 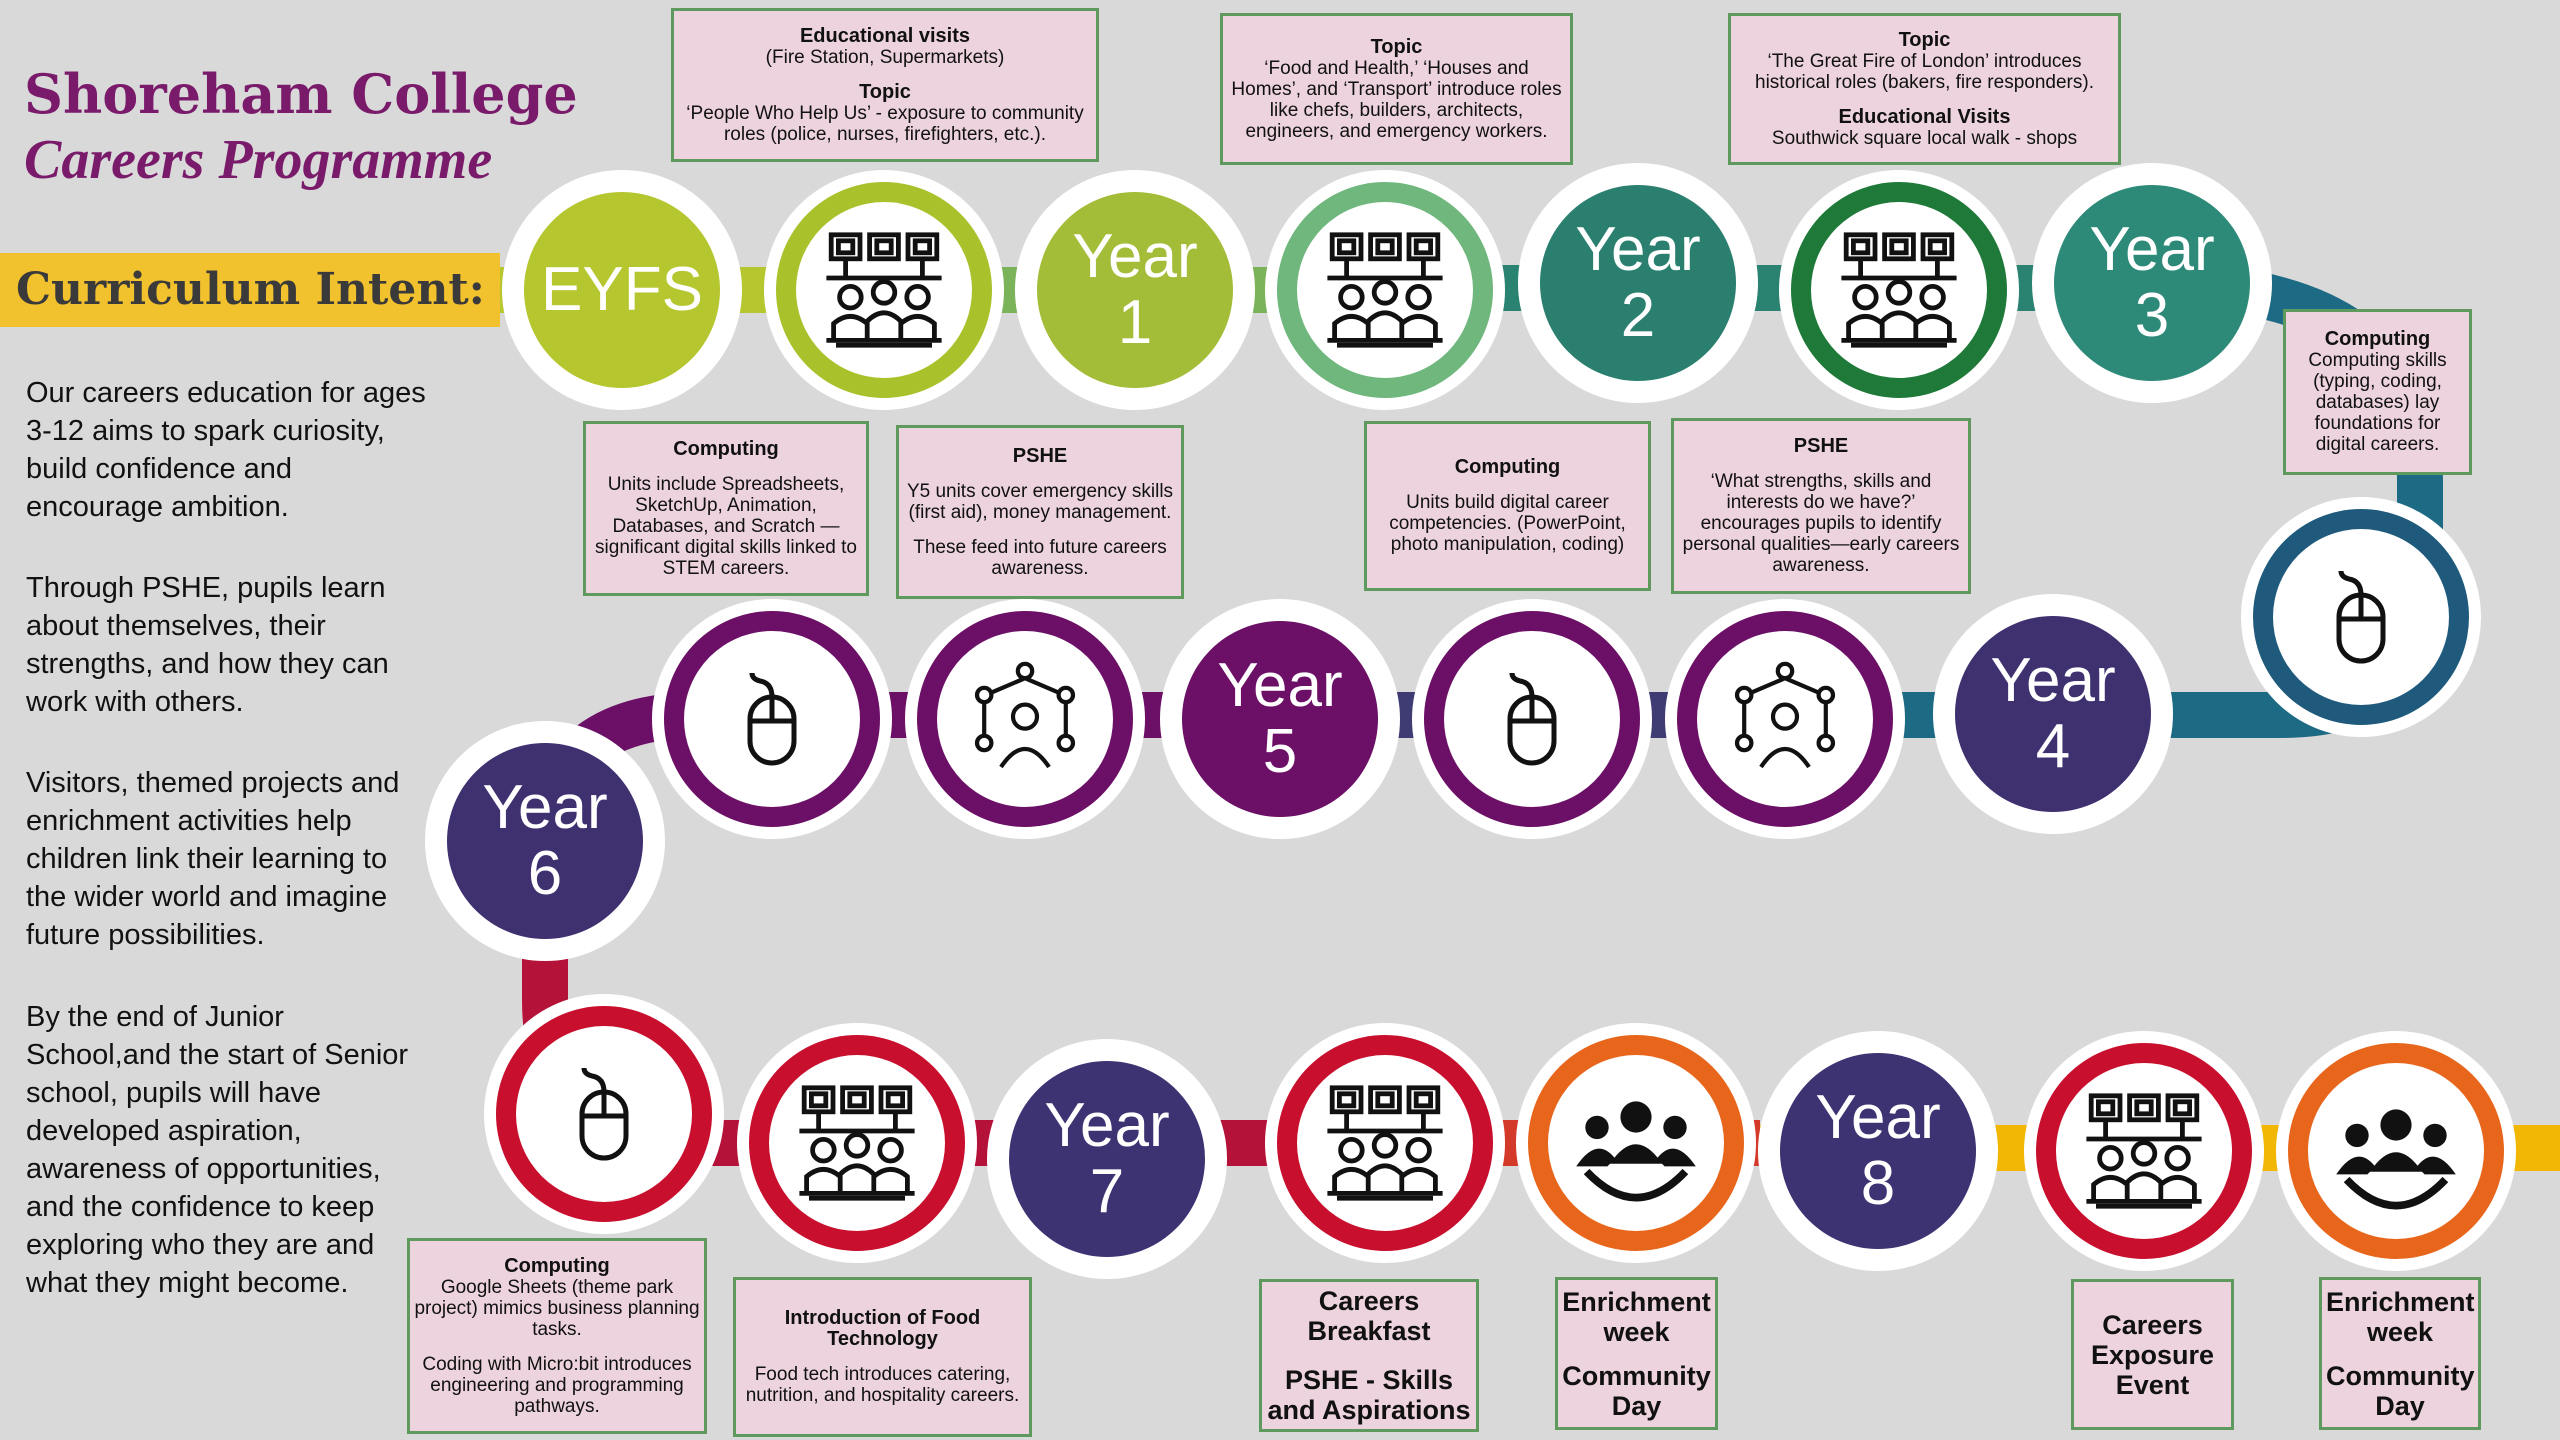 What do you see at coordinates (1369, 1395) in the screenshot?
I see `box-text: PSHE - Skills and Aspirations` at bounding box center [1369, 1395].